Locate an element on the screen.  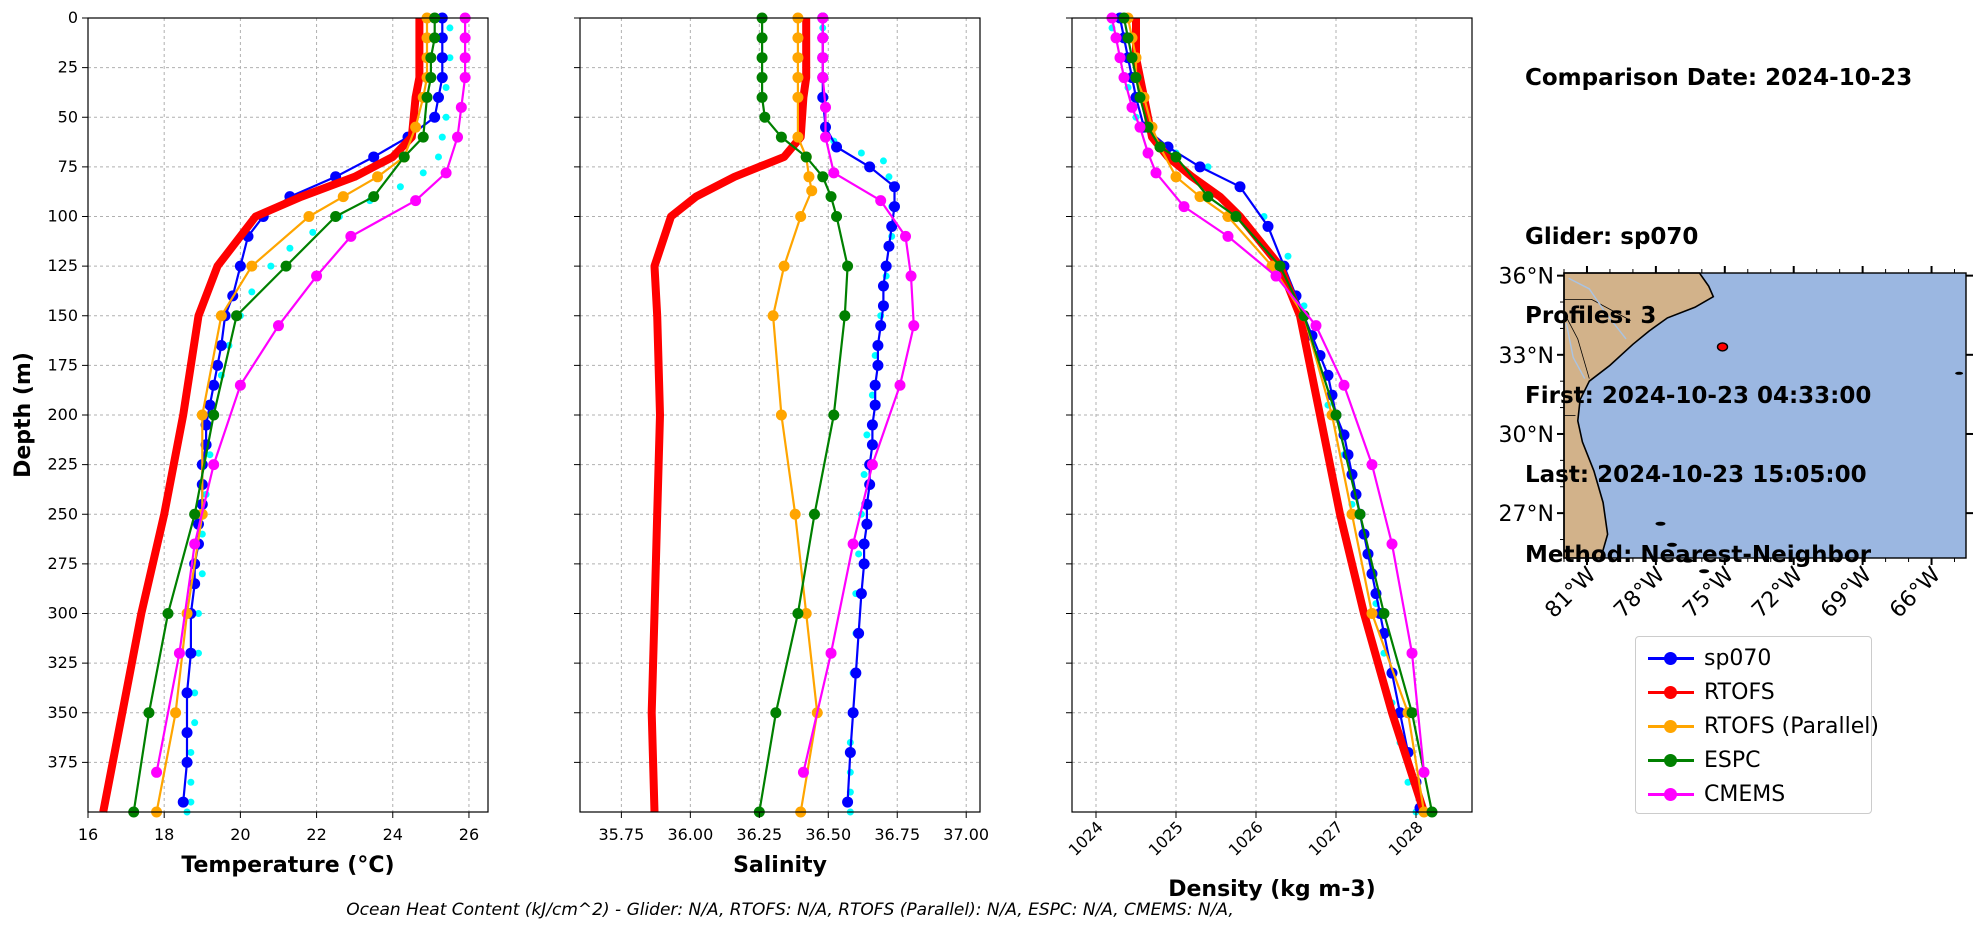
x-tick-label: 1026 is located at coordinates (1246, 838).